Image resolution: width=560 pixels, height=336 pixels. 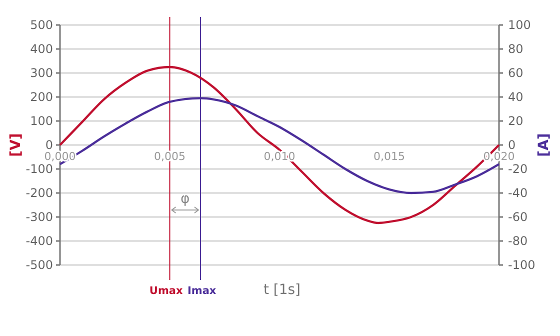 What do you see at coordinates (389, 157) in the screenshot?
I see `x-tick-label: 0,015` at bounding box center [389, 157].